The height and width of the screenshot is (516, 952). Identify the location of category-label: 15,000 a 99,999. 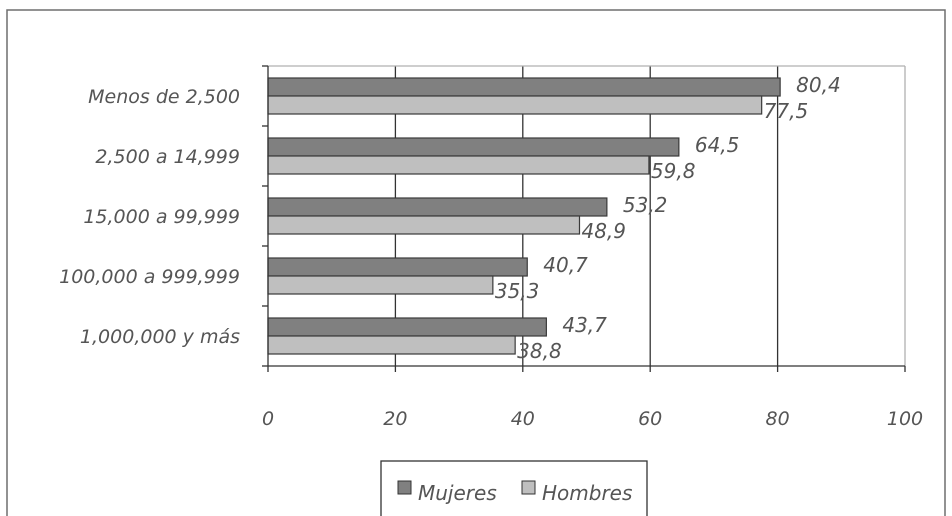
(161, 217).